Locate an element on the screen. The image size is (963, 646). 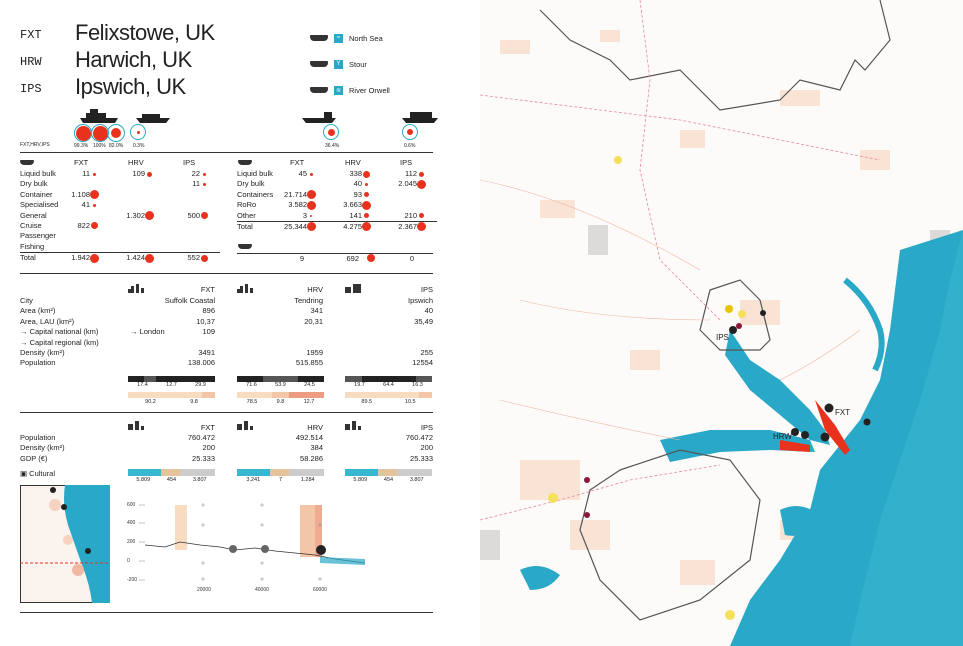
svg-text: 400 is located at coordinates (131, 523).